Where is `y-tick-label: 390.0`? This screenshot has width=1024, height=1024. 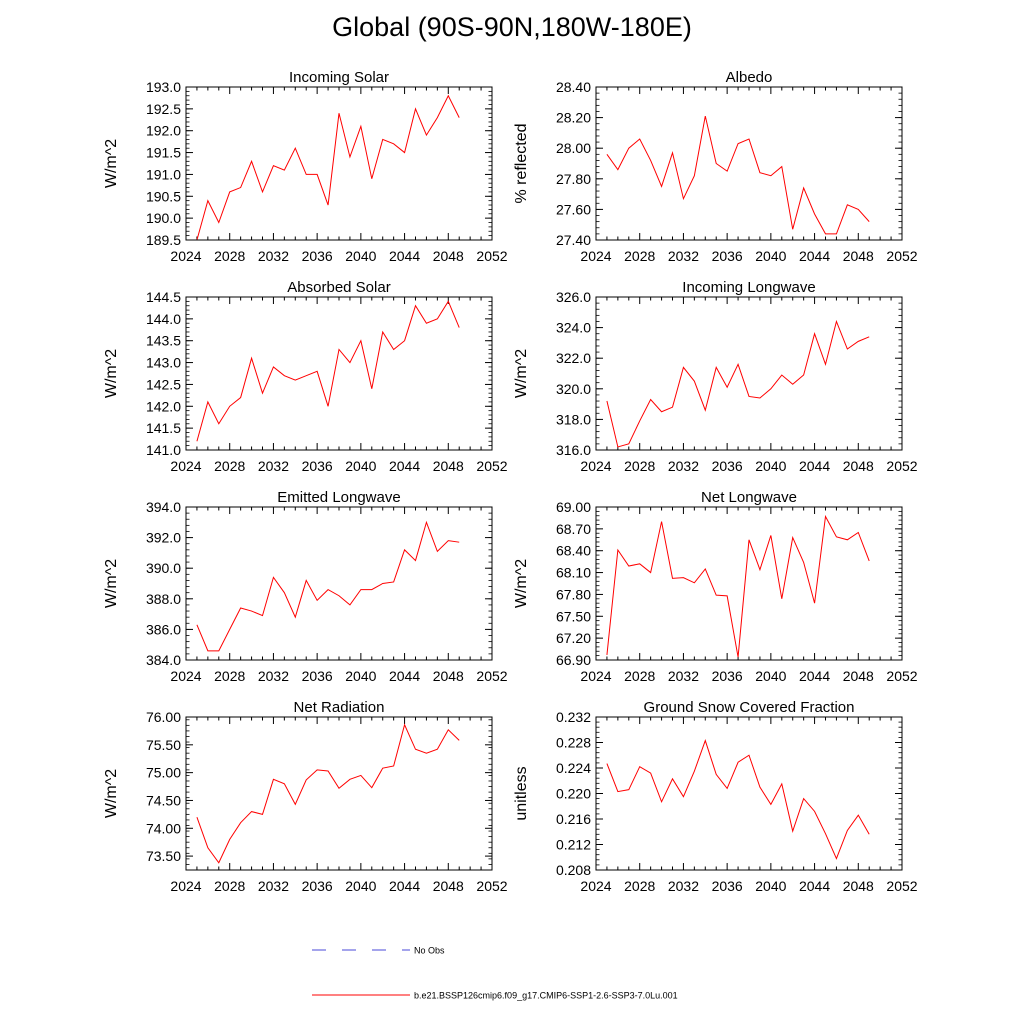
y-tick-label: 390.0 is located at coordinates (163, 568).